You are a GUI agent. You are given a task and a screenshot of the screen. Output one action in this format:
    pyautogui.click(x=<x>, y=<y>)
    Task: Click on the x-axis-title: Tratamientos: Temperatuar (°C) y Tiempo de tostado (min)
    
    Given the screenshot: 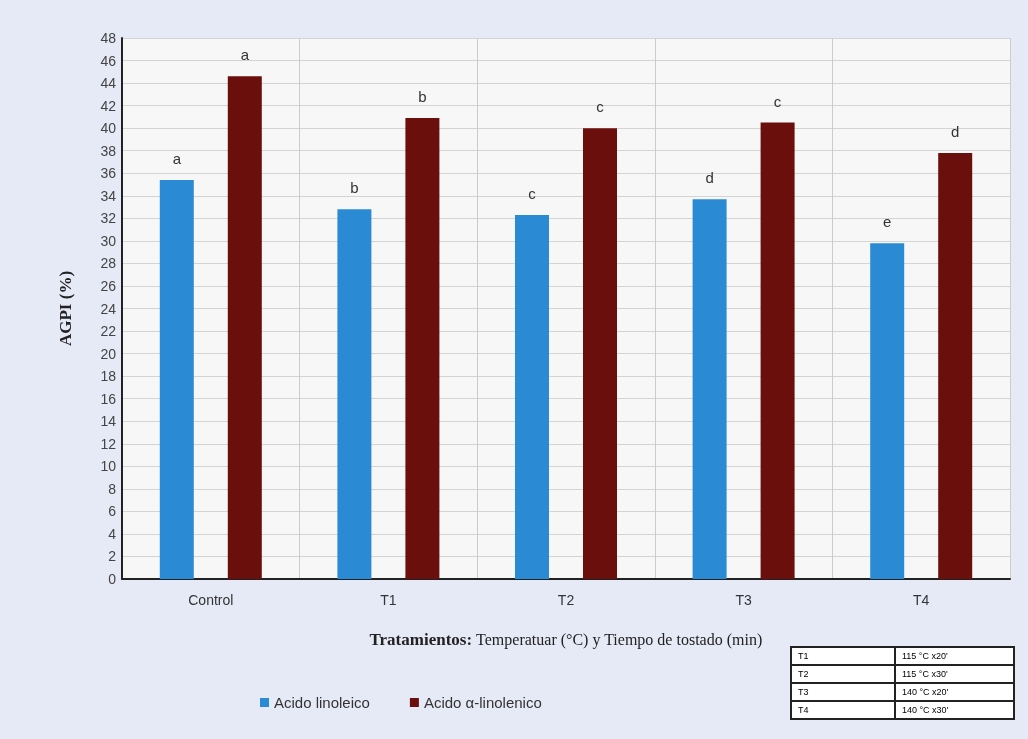 What is the action you would take?
    pyautogui.click(x=566, y=639)
    